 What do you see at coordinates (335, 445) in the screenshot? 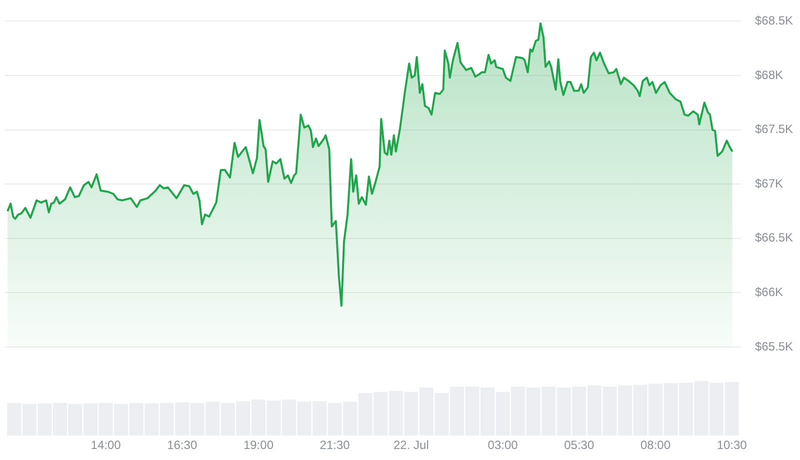
I see `x-tick-label: 21:30` at bounding box center [335, 445].